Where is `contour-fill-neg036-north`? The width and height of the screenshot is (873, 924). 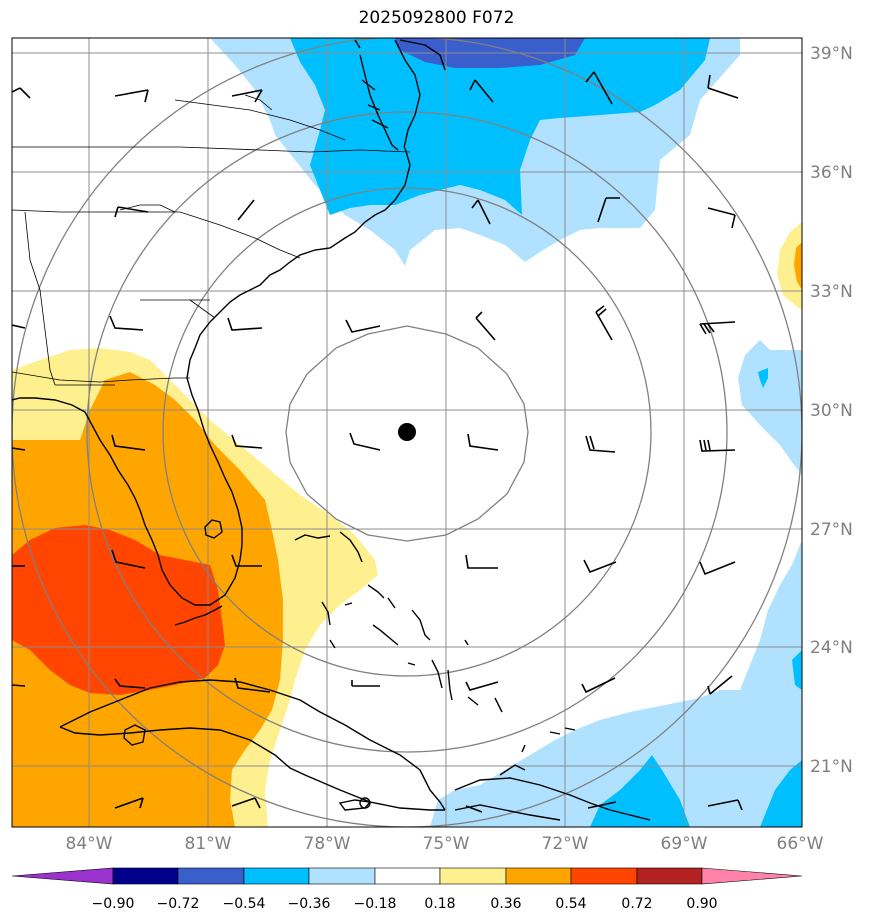 contour-fill-neg036-north is located at coordinates (500, 126).